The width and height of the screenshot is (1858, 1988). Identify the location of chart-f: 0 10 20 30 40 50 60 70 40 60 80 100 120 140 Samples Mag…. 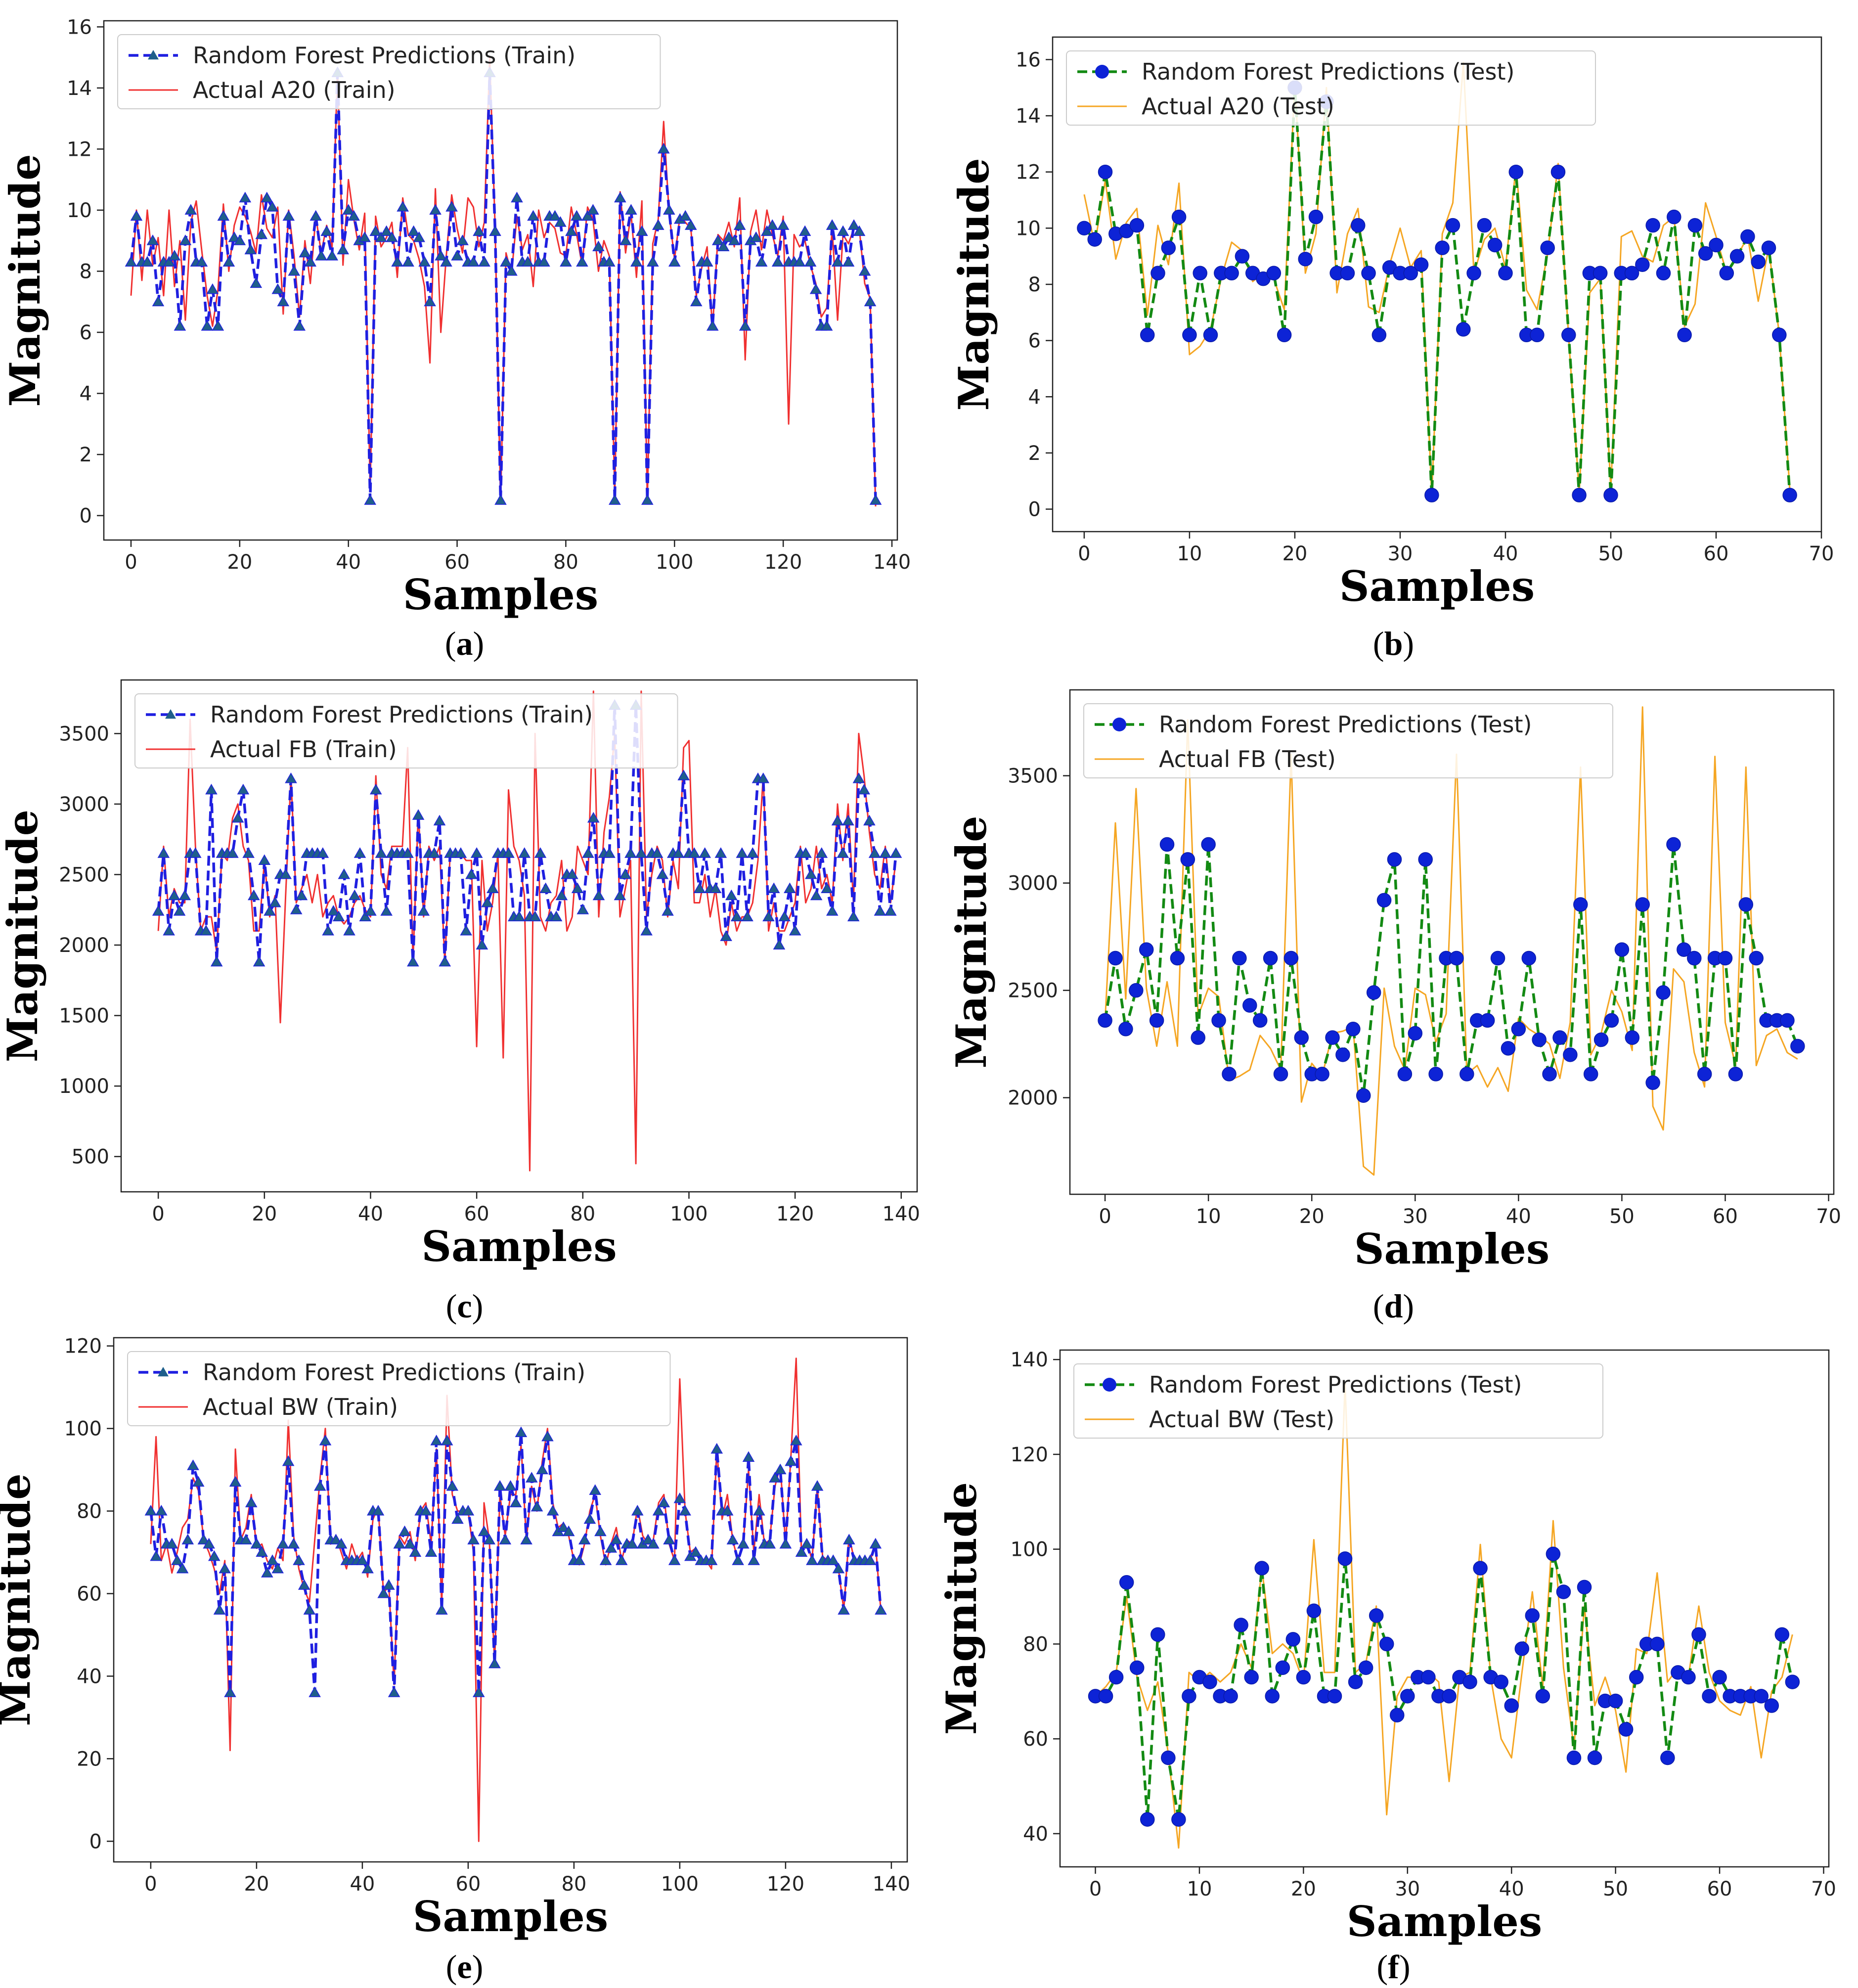
(1386, 1647).